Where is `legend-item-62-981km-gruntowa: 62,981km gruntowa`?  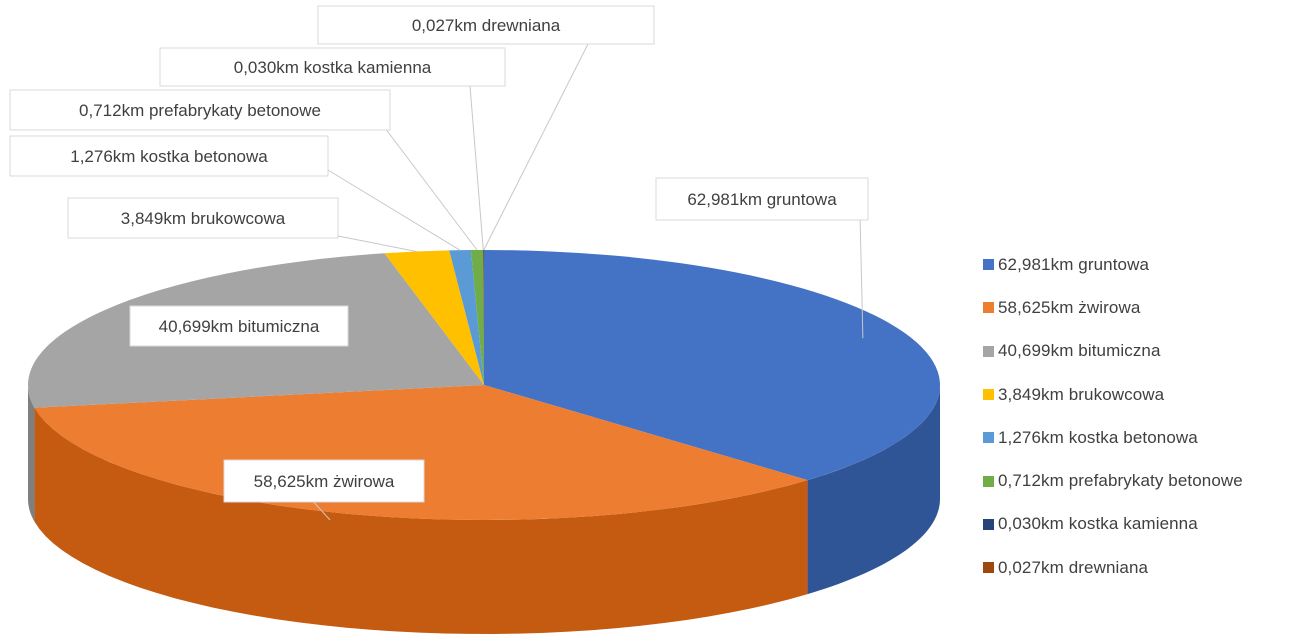 legend-item-62-981km-gruntowa: 62,981km gruntowa is located at coordinates (1113, 264).